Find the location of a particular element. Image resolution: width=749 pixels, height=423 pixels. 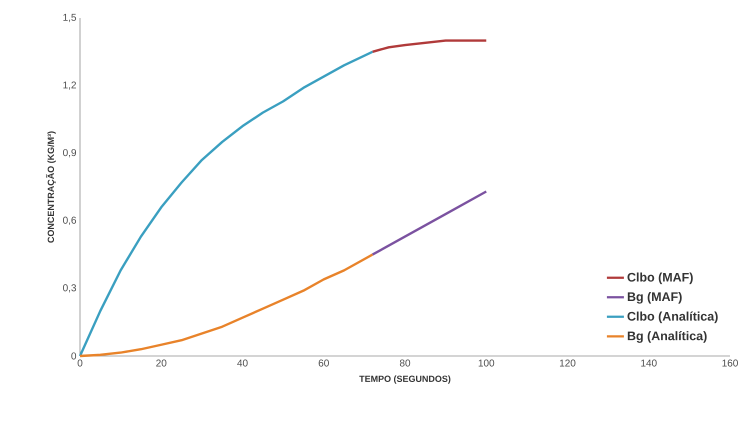

legend-label: Bg (MAF) is located at coordinates (655, 298).